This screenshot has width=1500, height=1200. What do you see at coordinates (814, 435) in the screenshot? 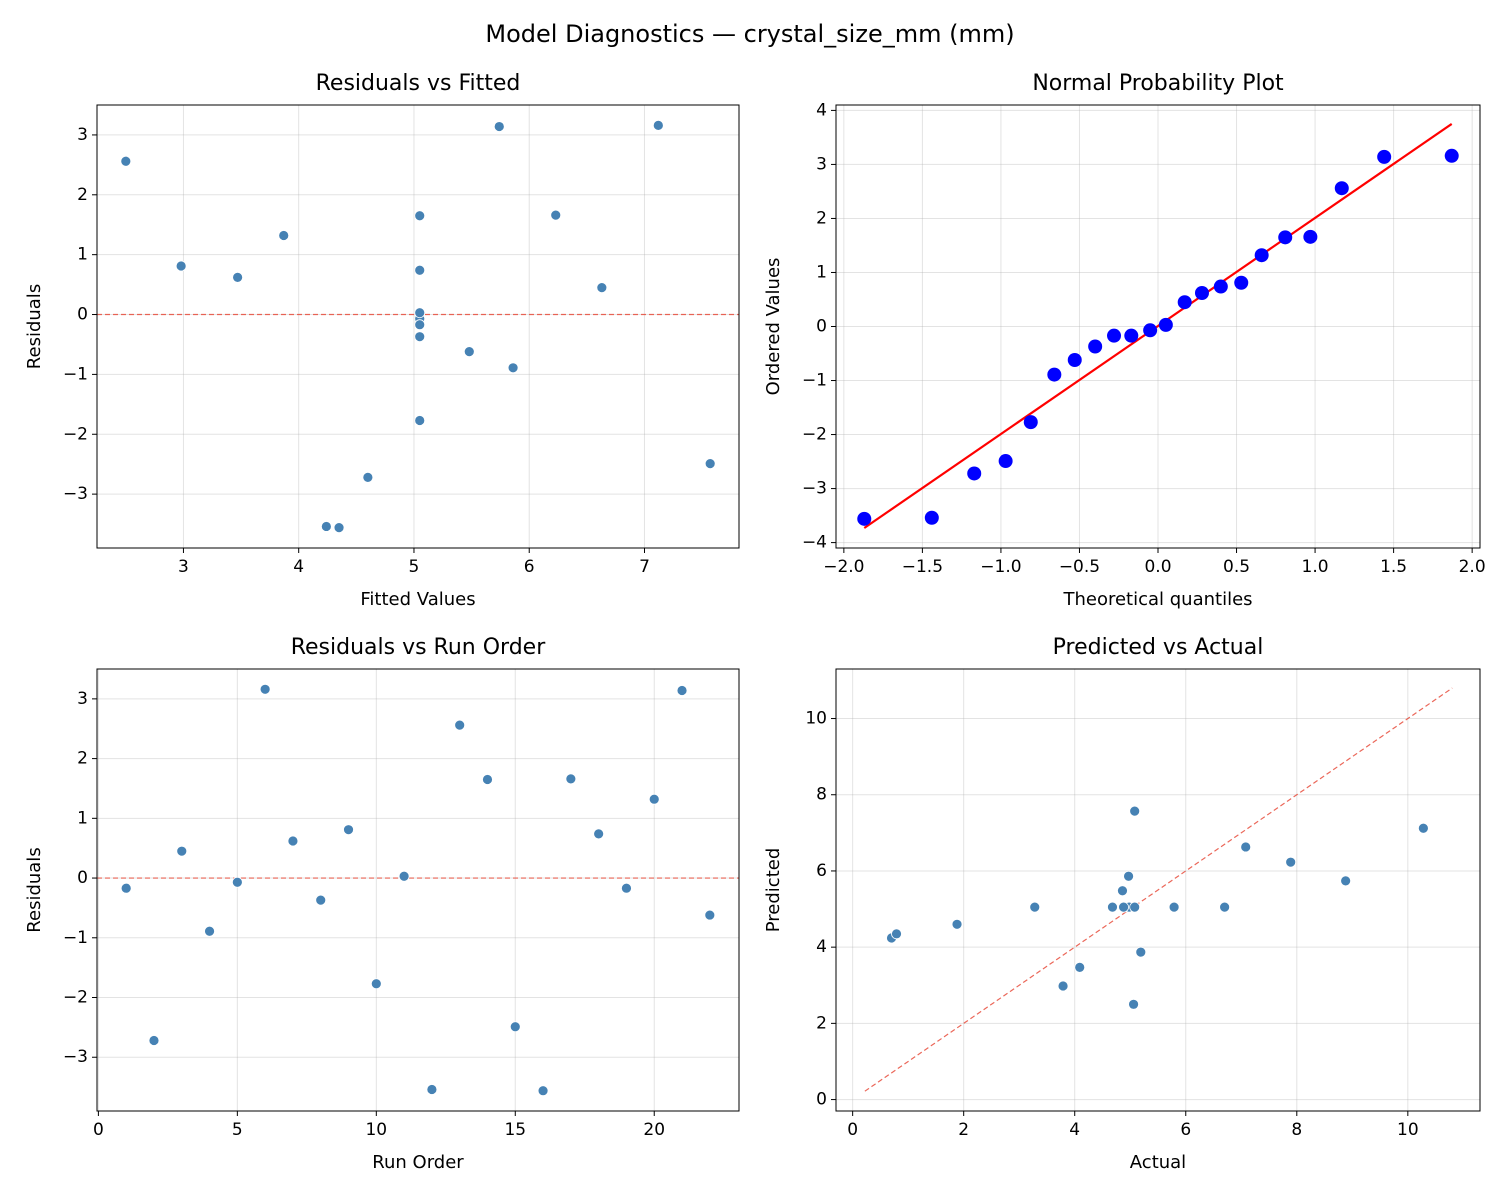
I see `y-tick-label: −2` at bounding box center [814, 435].